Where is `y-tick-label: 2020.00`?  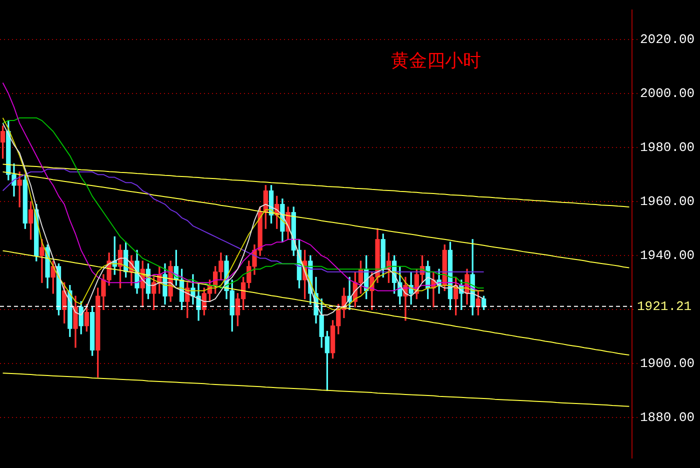
y-tick-label: 2020.00 is located at coordinates (667, 39).